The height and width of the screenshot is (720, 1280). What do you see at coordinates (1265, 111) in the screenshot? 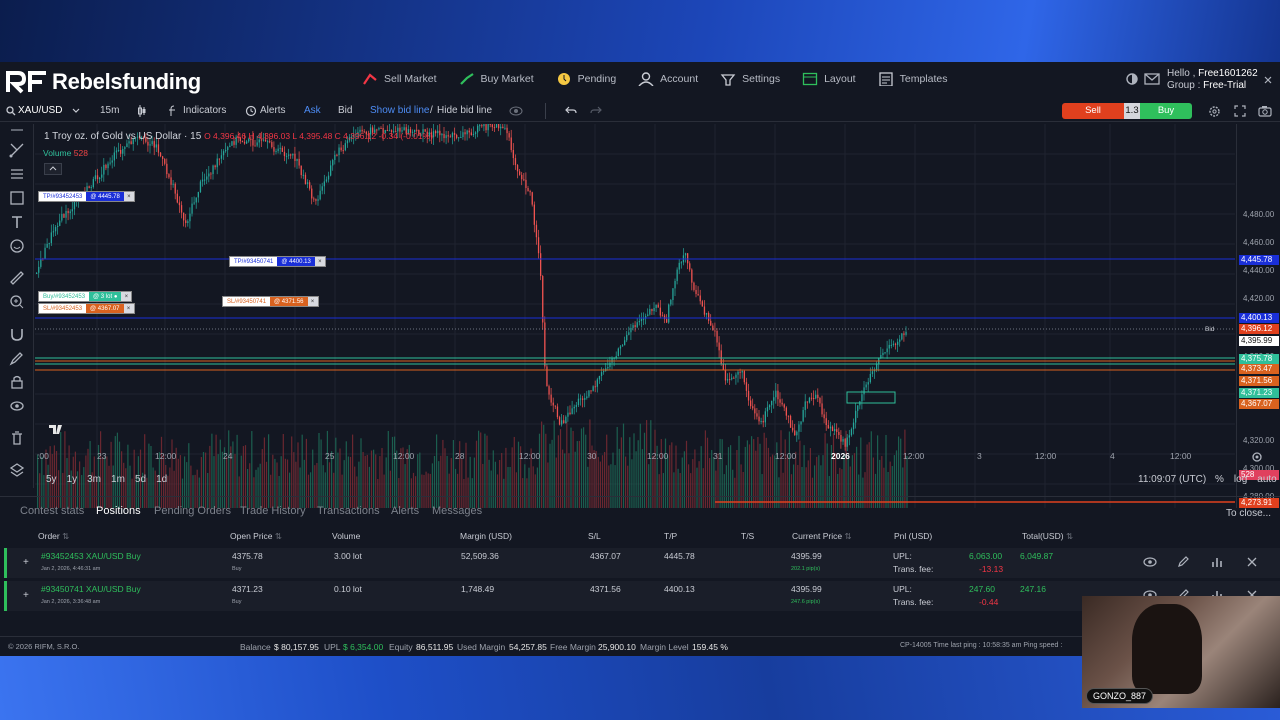
I see `camera-icon` at bounding box center [1265, 111].